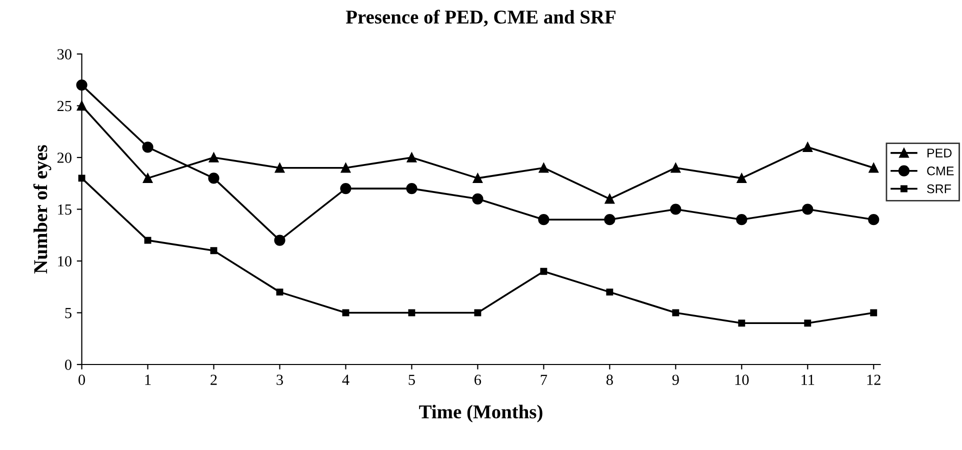 The image size is (962, 450). I want to click on legend-label: CME, so click(940, 171).